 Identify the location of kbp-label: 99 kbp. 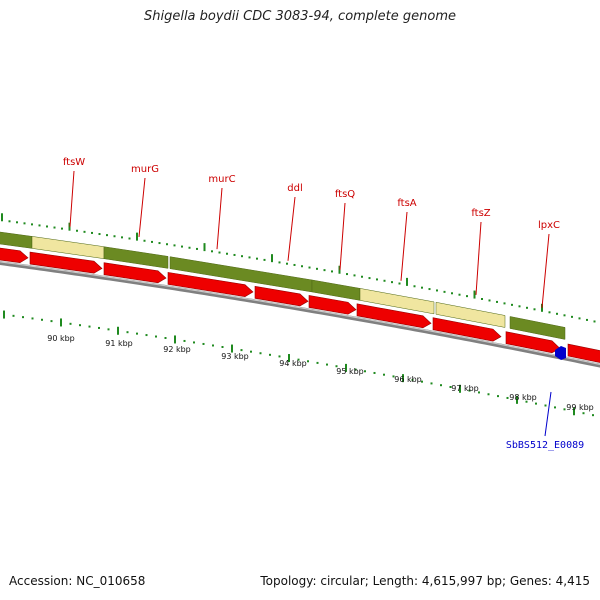
(580, 407).